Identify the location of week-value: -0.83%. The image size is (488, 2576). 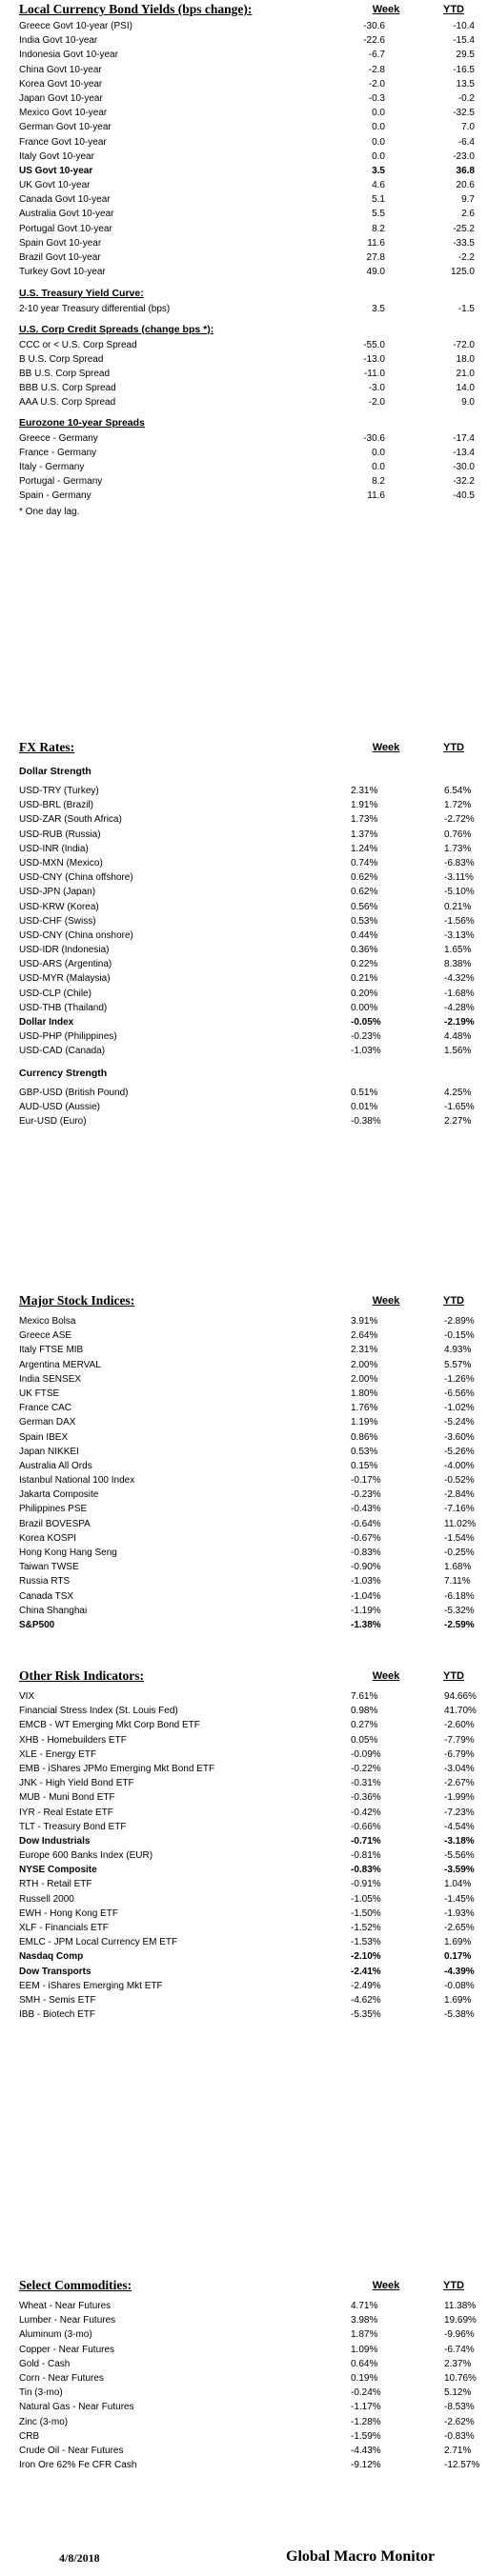
(366, 1870).